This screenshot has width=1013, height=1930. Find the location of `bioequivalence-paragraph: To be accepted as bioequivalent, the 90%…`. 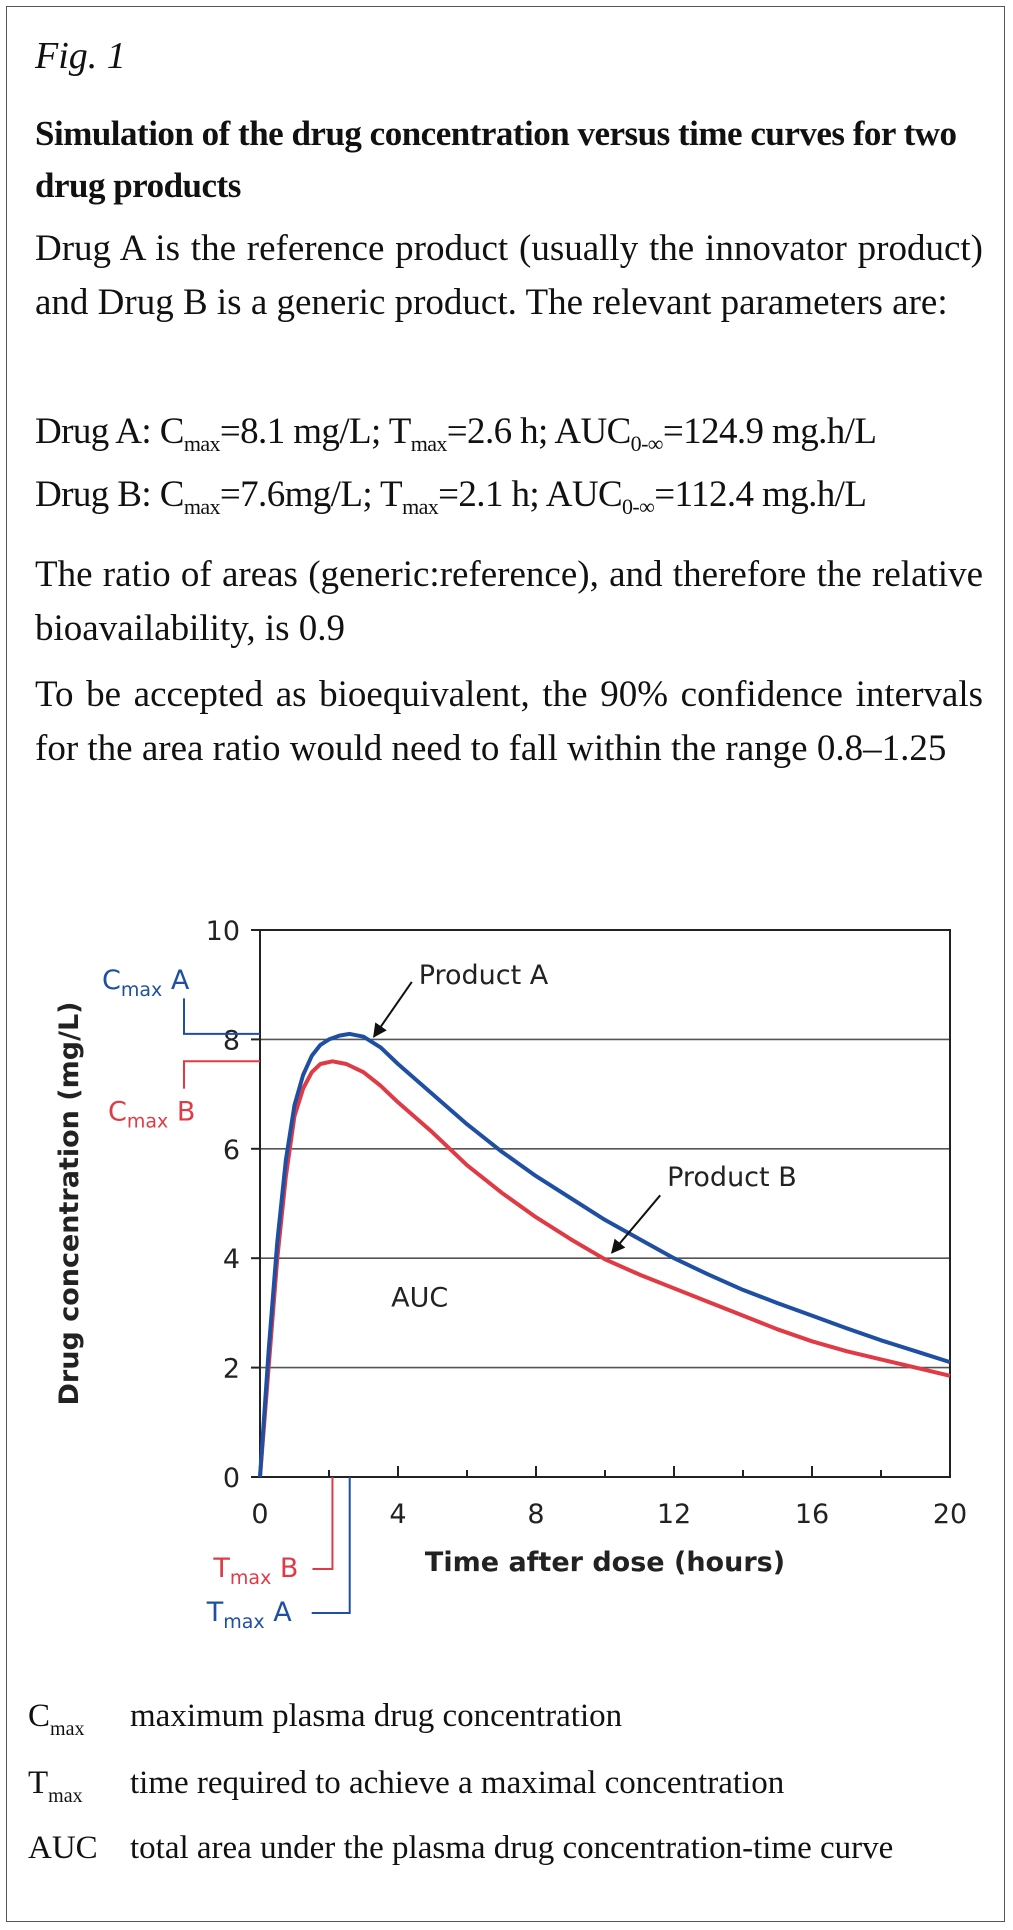

bioequivalence-paragraph: To be accepted as bioequivalent, the 90%… is located at coordinates (509, 721).